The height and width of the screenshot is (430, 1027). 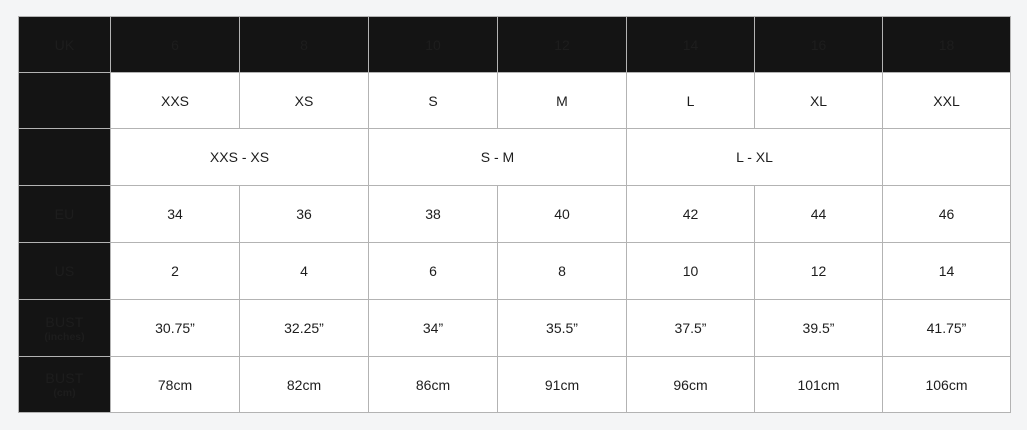 What do you see at coordinates (690, 44) in the screenshot?
I see `header-cell-size-14: 14` at bounding box center [690, 44].